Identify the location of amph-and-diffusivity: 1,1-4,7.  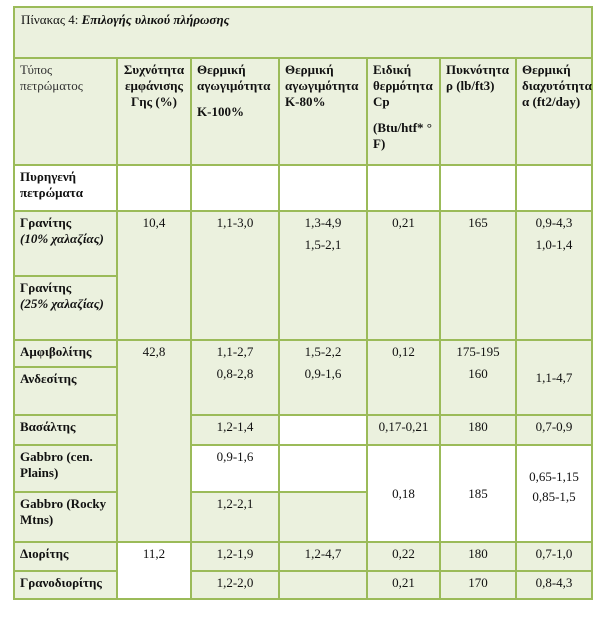
(554, 378).